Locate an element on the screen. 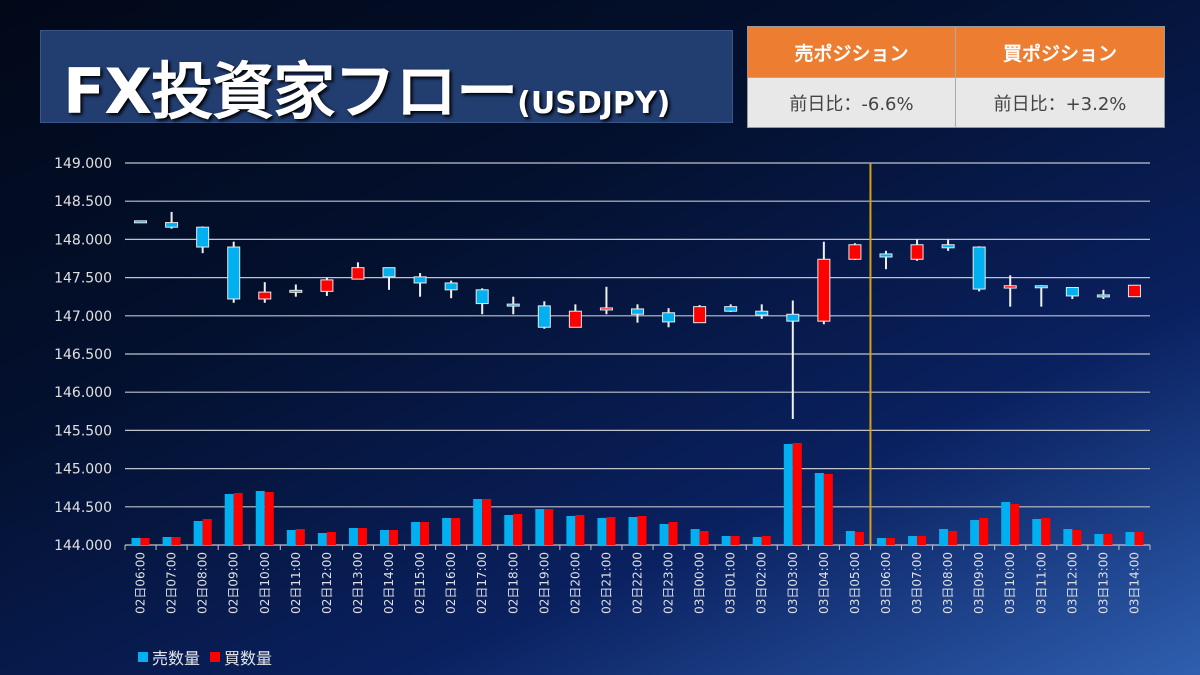 The image size is (1200, 675). title-banner: FX投資家フロー(USDJPY) is located at coordinates (386, 79).